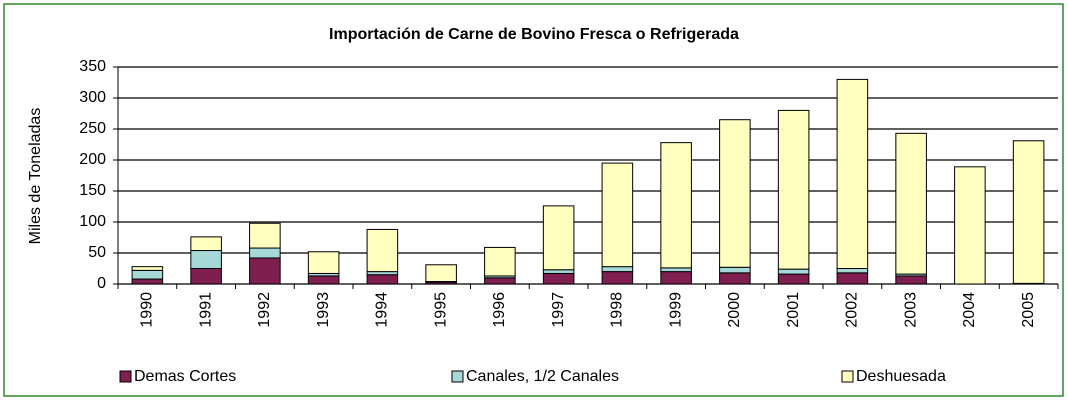  What do you see at coordinates (185, 376) in the screenshot?
I see `legend-label: Demas Cortes` at bounding box center [185, 376].